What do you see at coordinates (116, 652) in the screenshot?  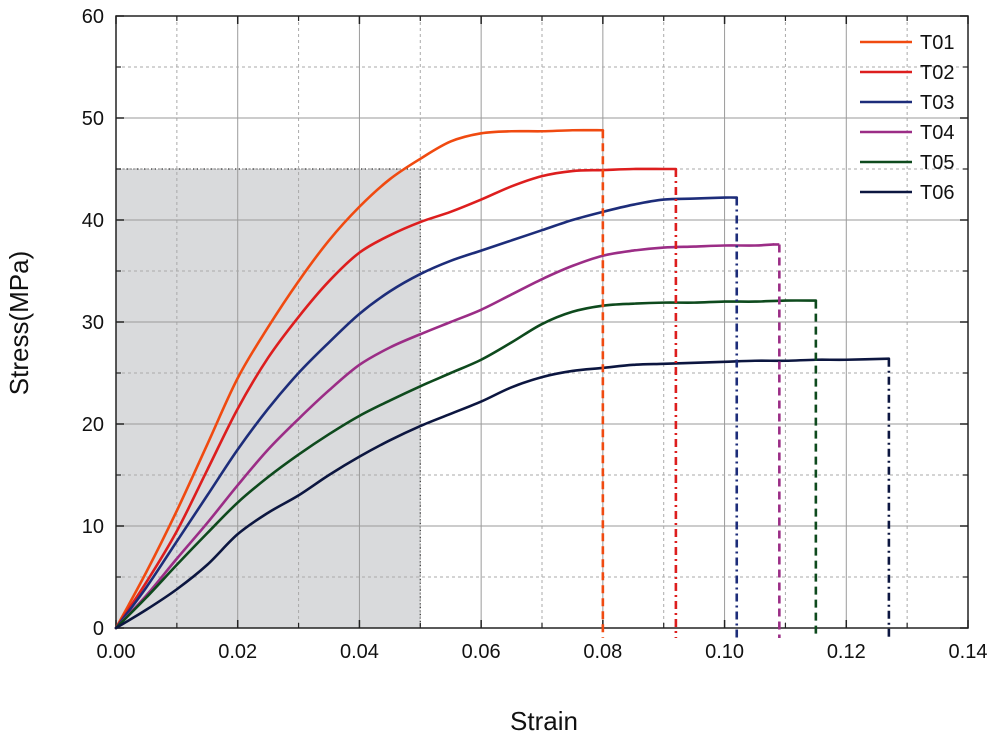 I see `x-tick-label: 0.00` at bounding box center [116, 652].